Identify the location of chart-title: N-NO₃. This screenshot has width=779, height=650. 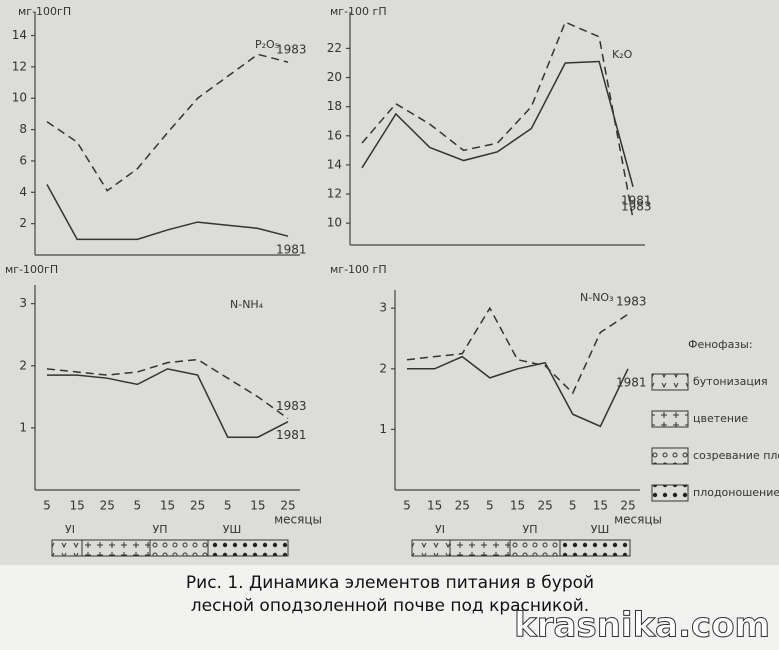
(597, 297).